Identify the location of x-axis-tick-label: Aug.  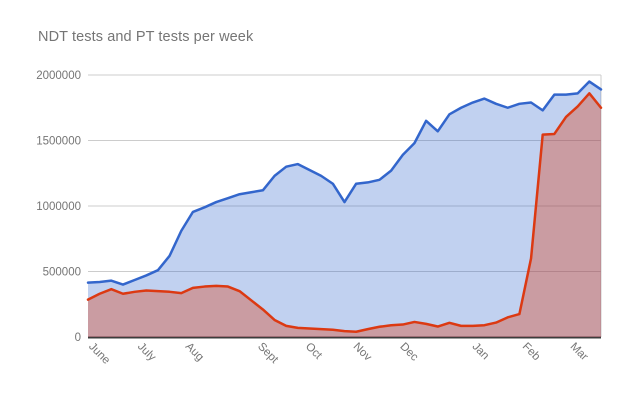
(194, 352).